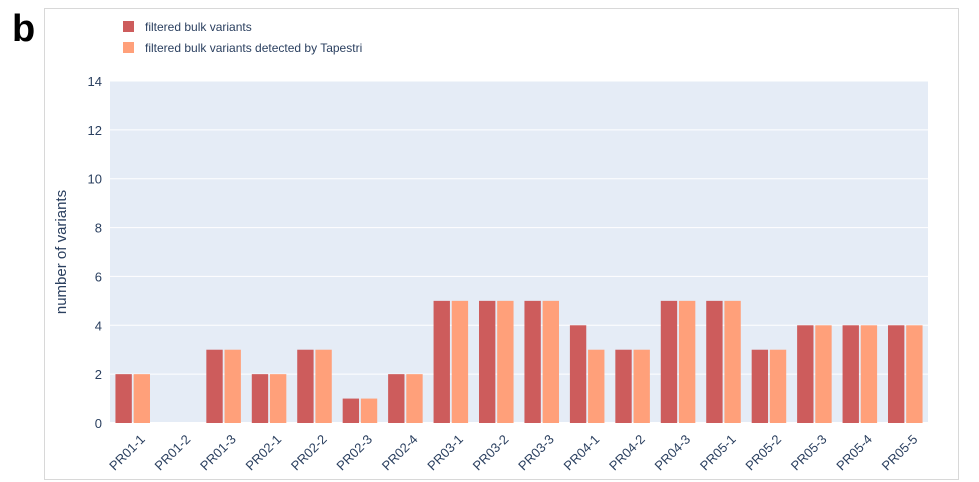  What do you see at coordinates (354, 453) in the screenshot?
I see `x-tick-label: PR02-3` at bounding box center [354, 453].